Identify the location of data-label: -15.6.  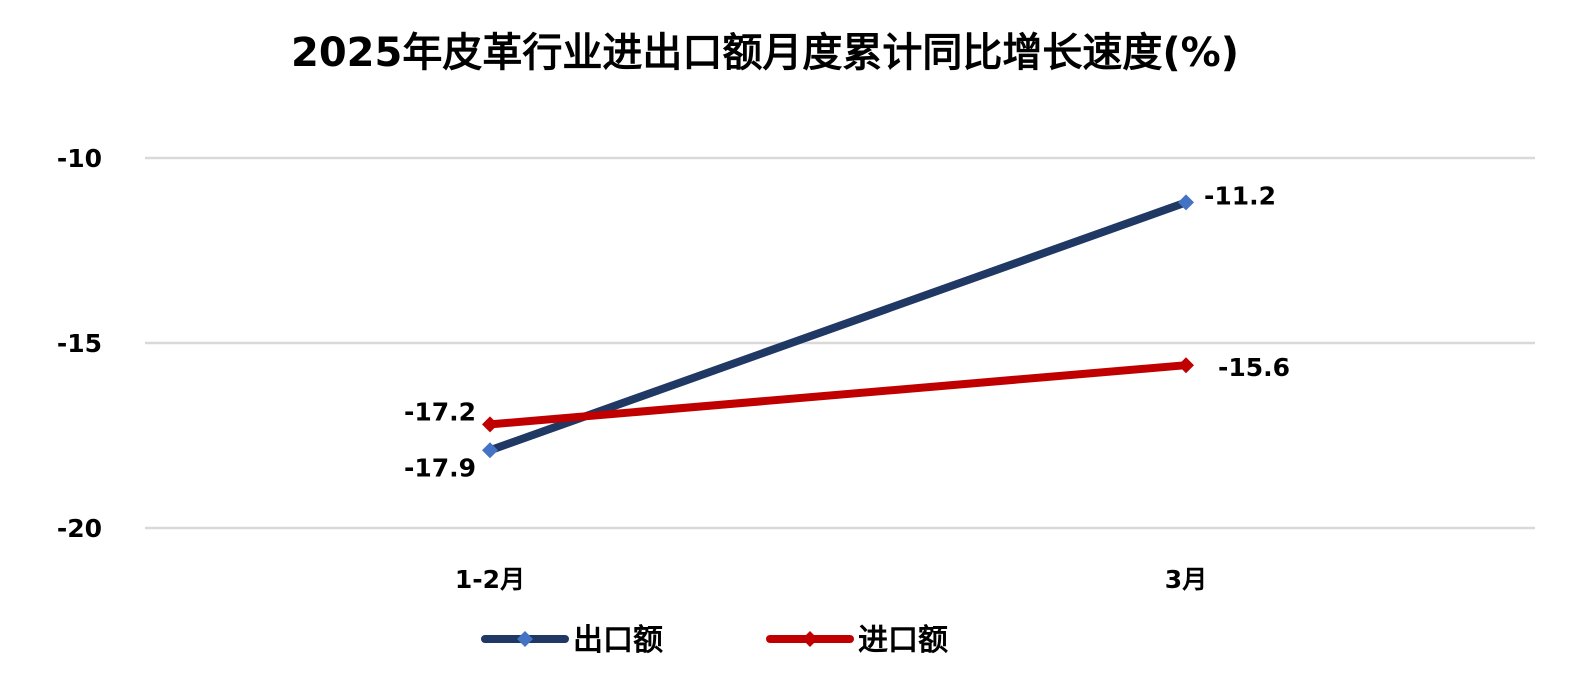
(1254, 367).